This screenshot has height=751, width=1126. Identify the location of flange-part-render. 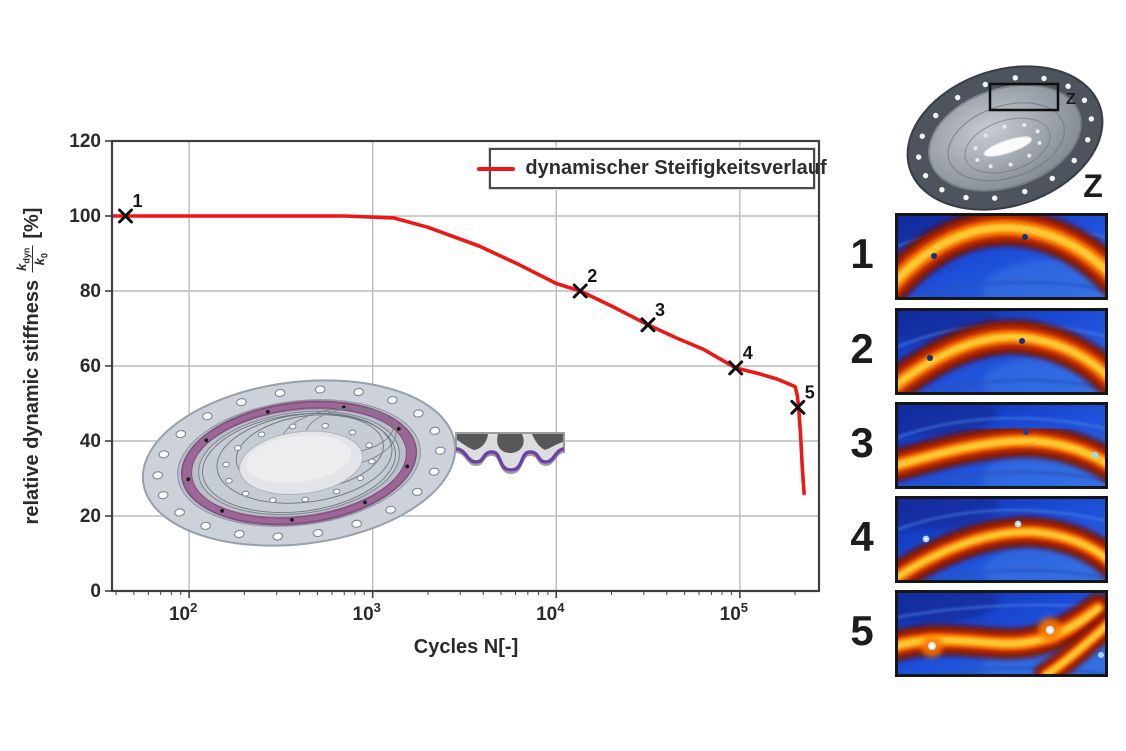
(1005, 138).